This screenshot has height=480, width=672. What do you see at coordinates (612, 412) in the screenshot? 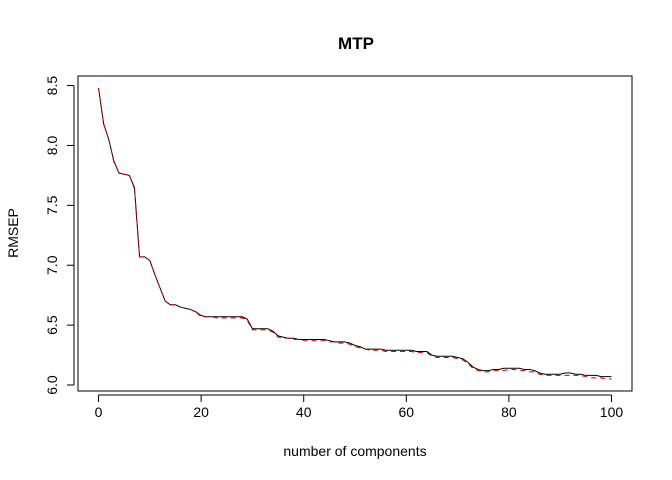
I see `x-tick-label: 100` at bounding box center [612, 412].